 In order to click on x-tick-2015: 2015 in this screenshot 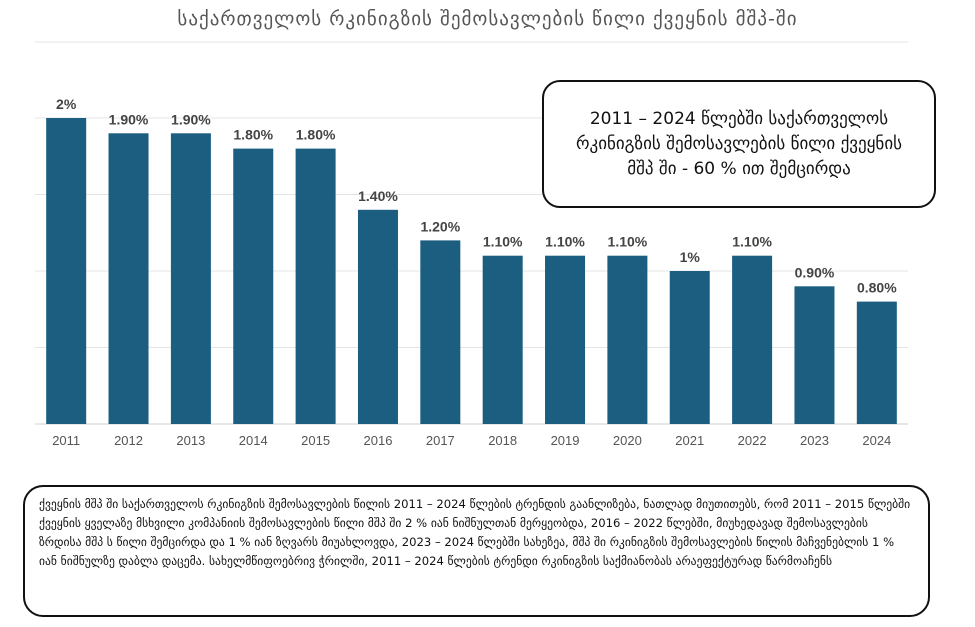, I will do `click(315, 440)`.